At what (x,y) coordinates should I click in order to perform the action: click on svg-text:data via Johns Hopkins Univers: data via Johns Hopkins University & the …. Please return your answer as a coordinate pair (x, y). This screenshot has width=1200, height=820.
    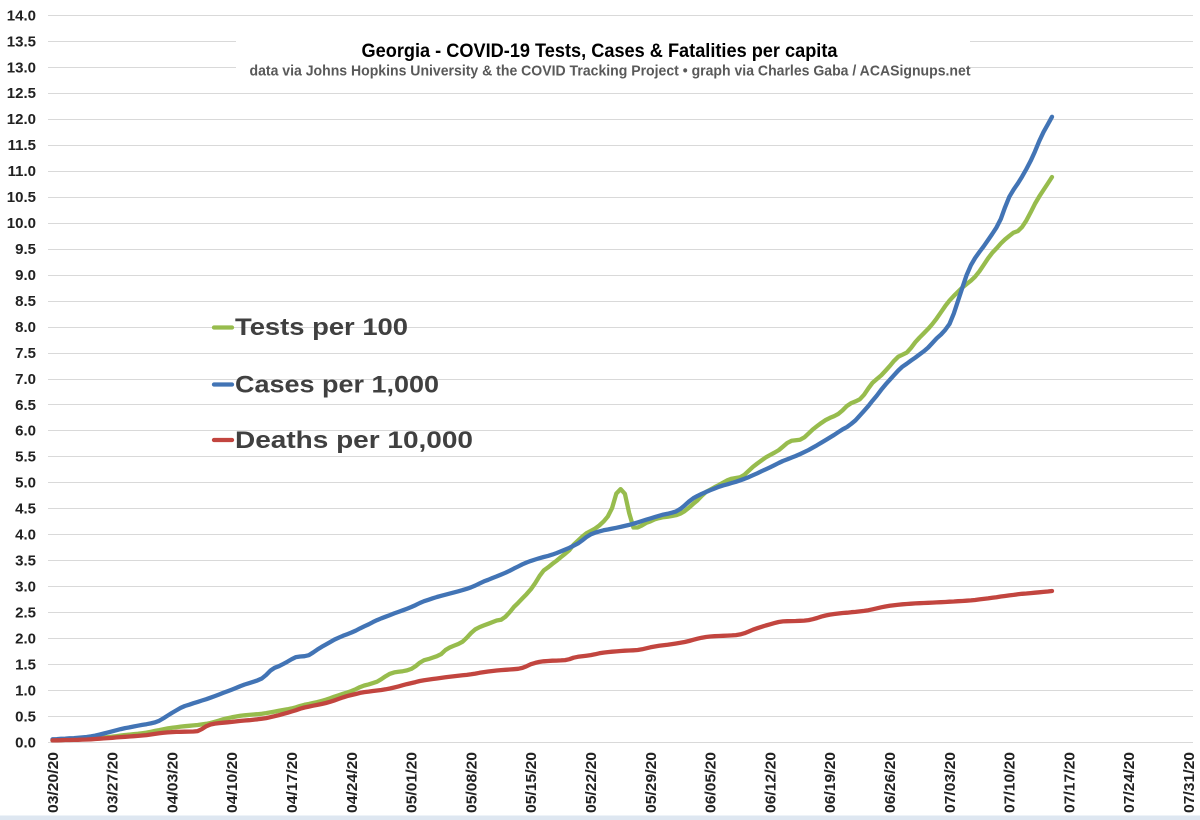
    Looking at the image, I should click on (610, 71).